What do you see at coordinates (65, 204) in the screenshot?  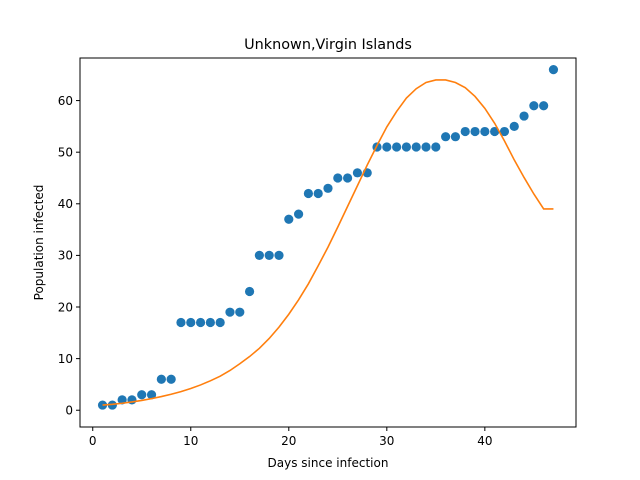 I see `y-tick-label: 40` at bounding box center [65, 204].